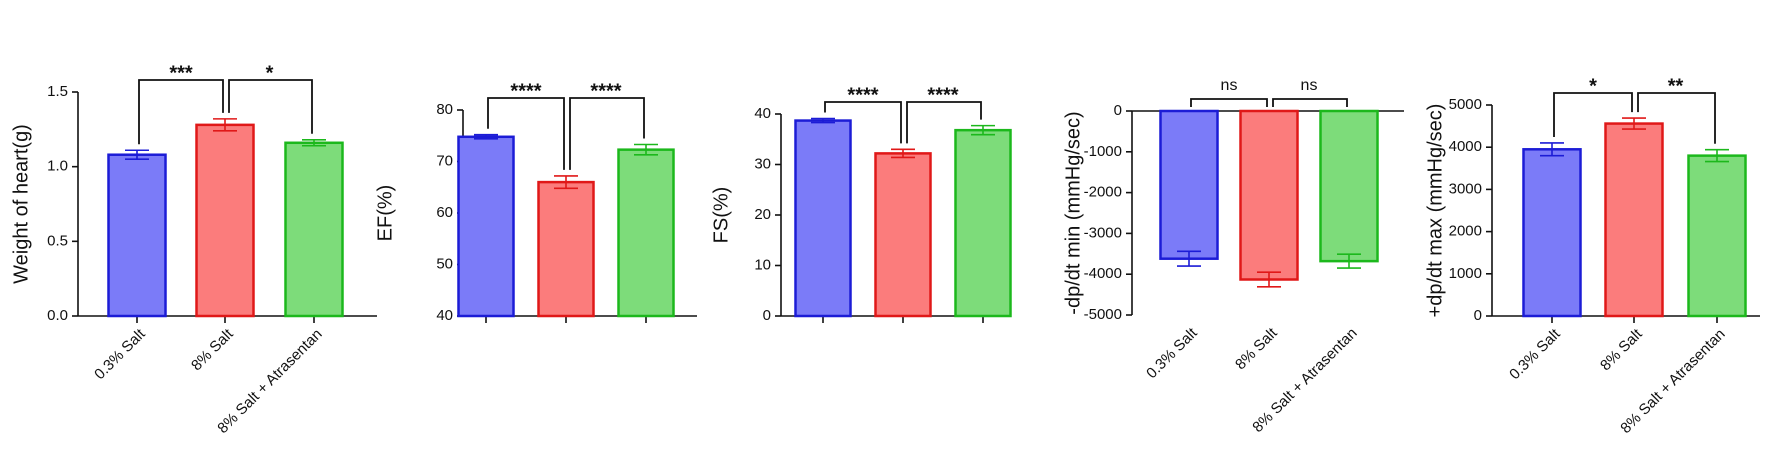 The image size is (1792, 468). I want to click on y-tick-label: 4000, so click(1465, 146).